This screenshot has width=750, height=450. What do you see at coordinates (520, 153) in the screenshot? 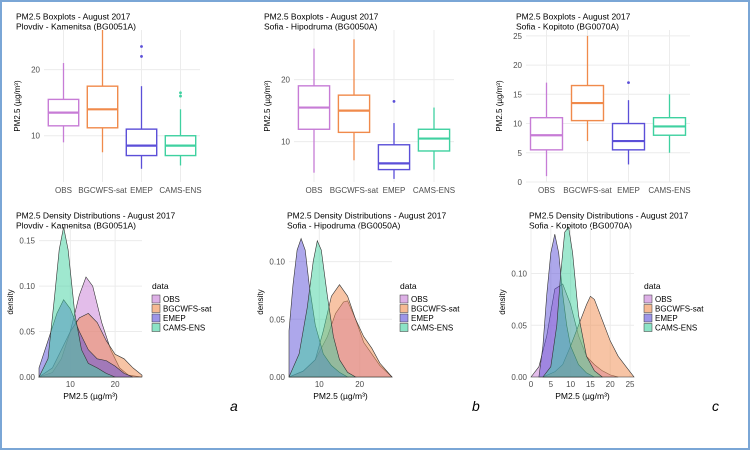
I see `y-tick-label: 5` at bounding box center [520, 153].